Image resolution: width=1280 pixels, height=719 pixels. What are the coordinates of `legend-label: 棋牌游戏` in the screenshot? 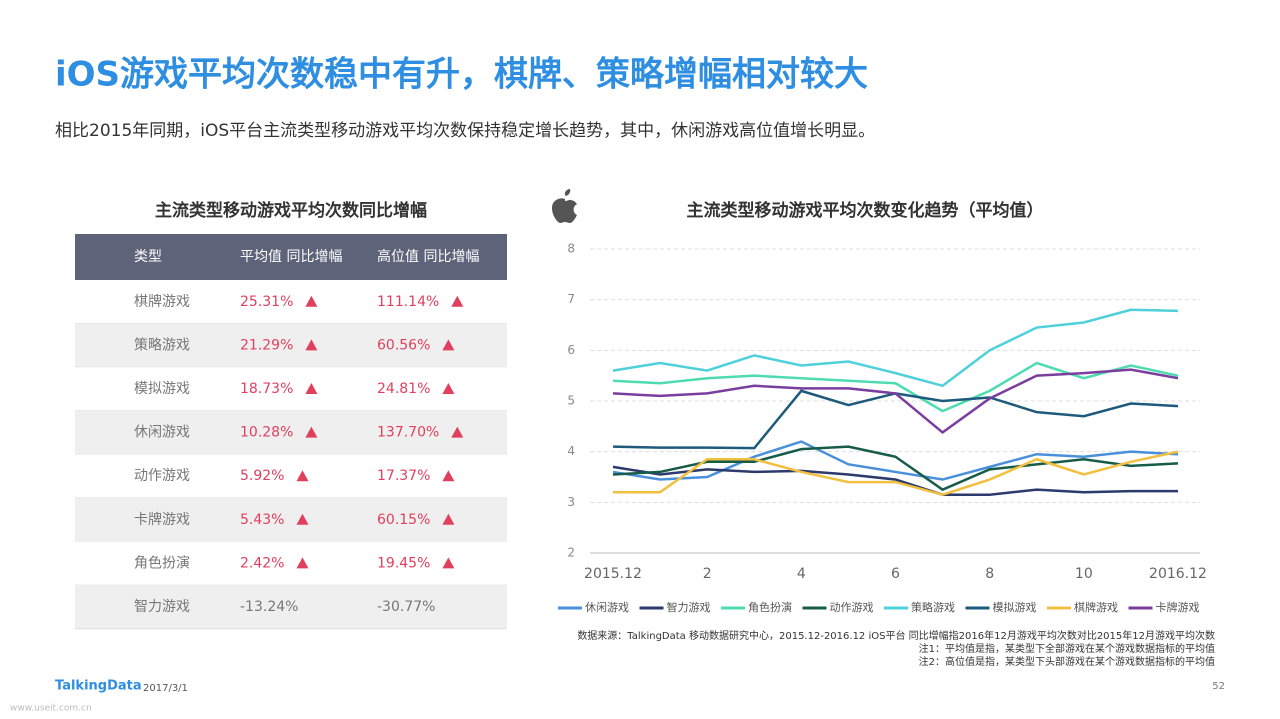 It's located at (1096, 607).